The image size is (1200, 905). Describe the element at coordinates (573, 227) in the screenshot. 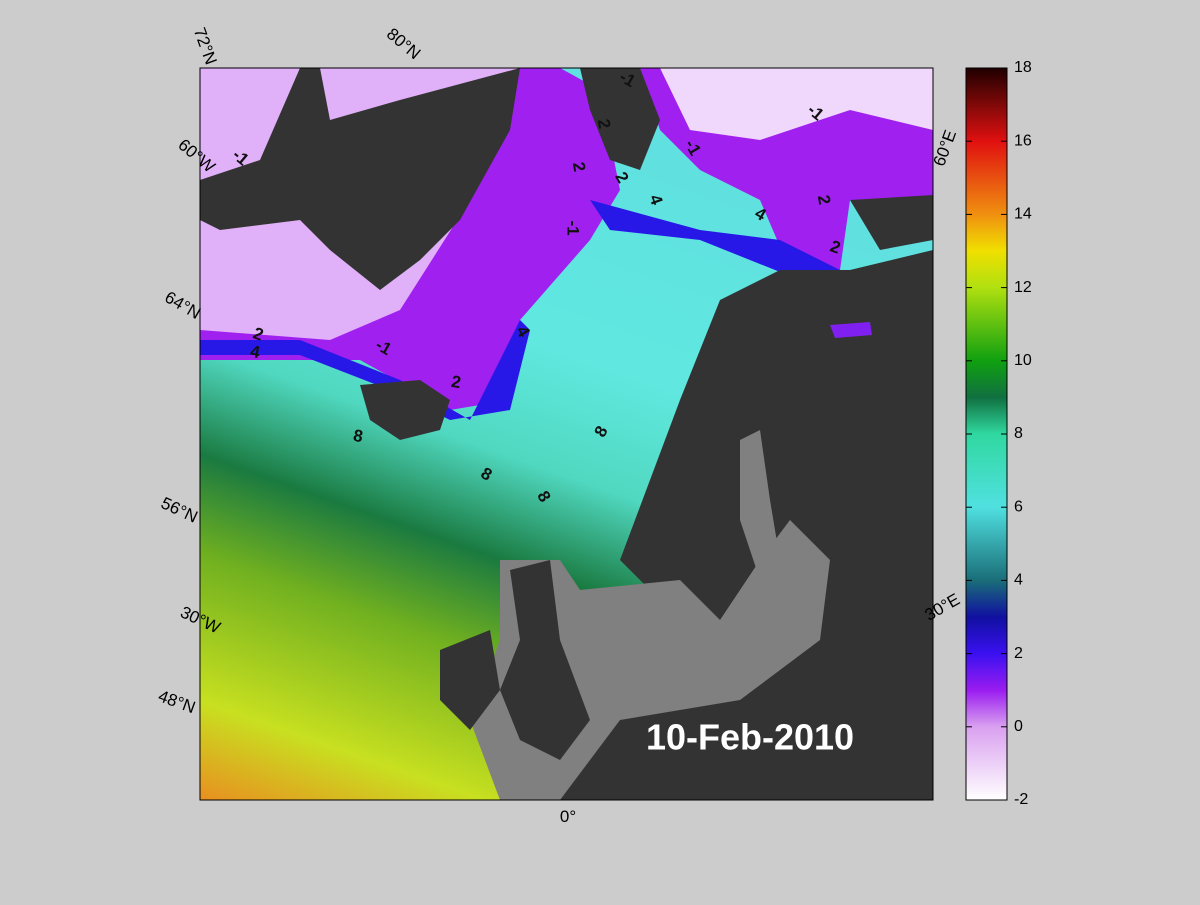

I see `contour-label: -1` at that location.